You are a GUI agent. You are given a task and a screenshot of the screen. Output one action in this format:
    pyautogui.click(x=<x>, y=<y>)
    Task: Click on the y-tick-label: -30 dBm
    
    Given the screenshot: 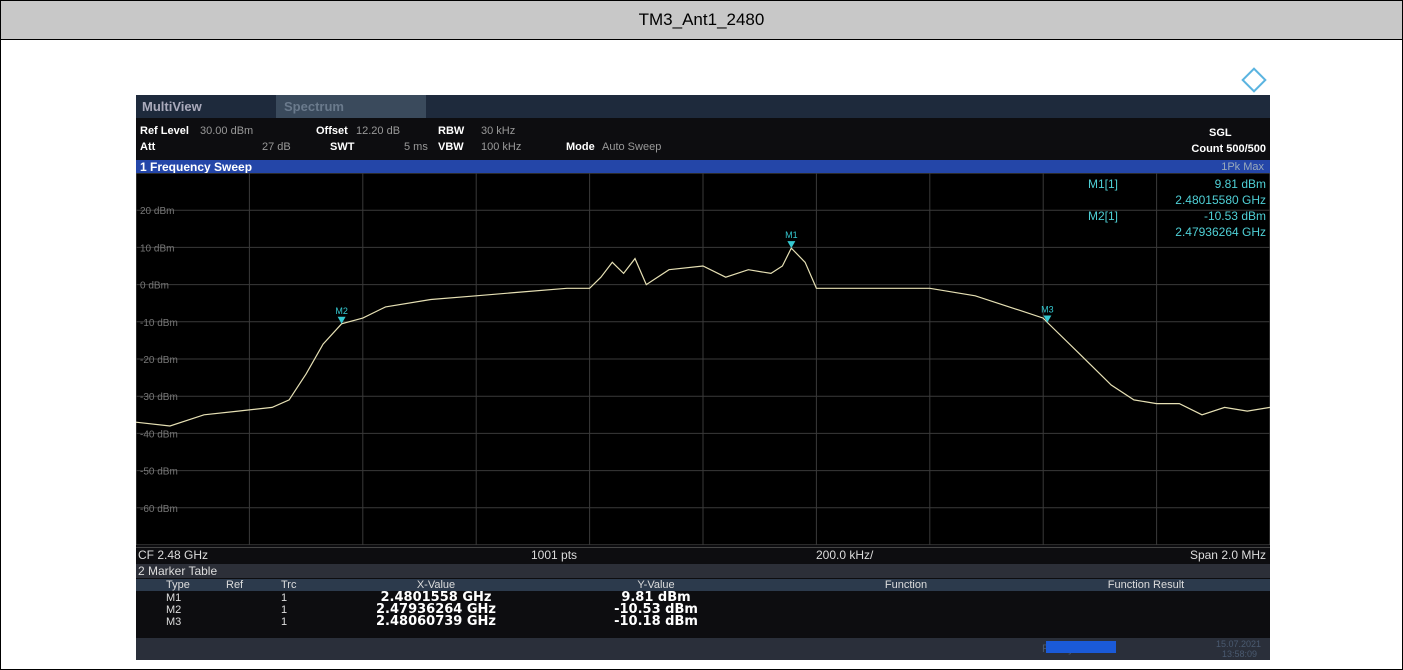 What is the action you would take?
    pyautogui.click(x=159, y=397)
    